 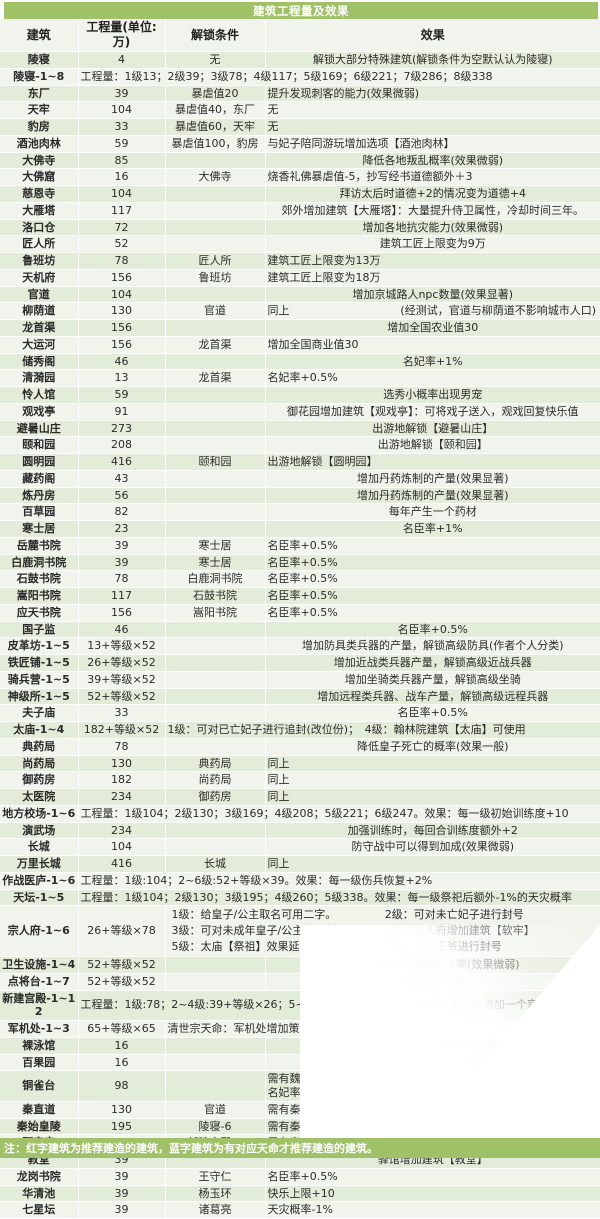 I want to click on table-row: 皮革坊-1~5 13+等级×52 增加防具类兵器的产量，解锁高级防具(作者个人分类), so click(x=300, y=646).